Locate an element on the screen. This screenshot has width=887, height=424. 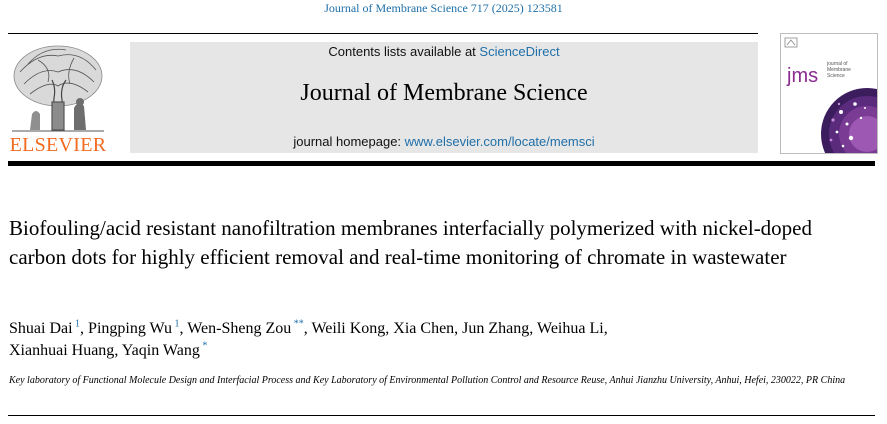
elsevier-tree-logo is located at coordinates (58, 99).